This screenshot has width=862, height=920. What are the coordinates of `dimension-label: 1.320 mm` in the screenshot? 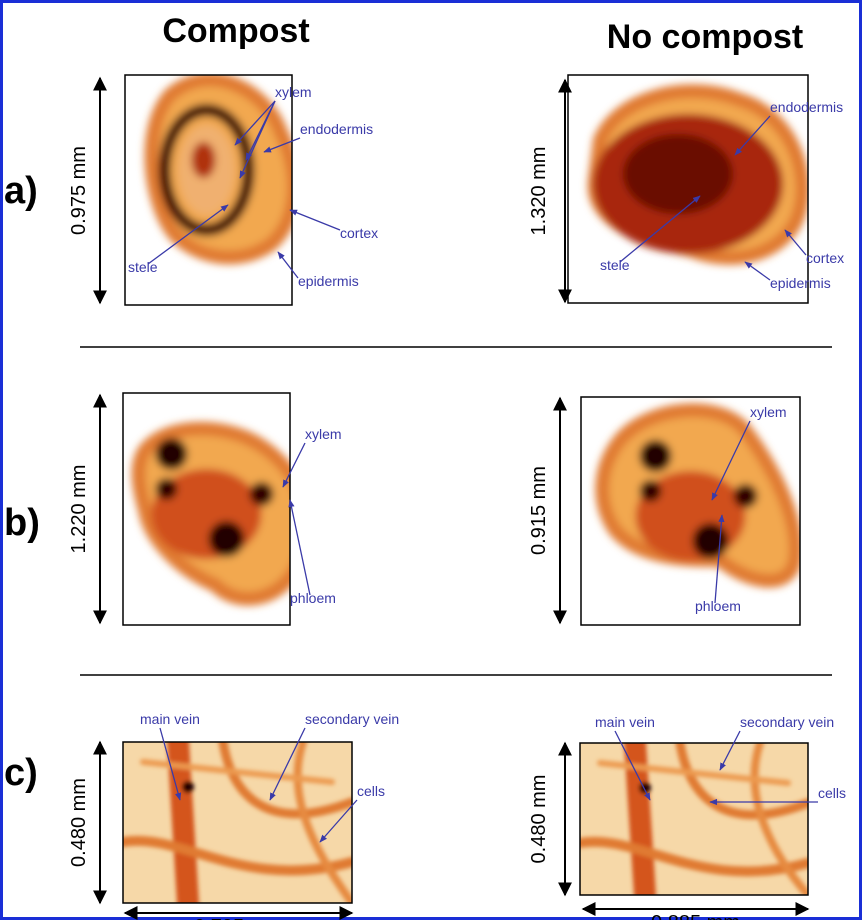 It's located at (539, 191).